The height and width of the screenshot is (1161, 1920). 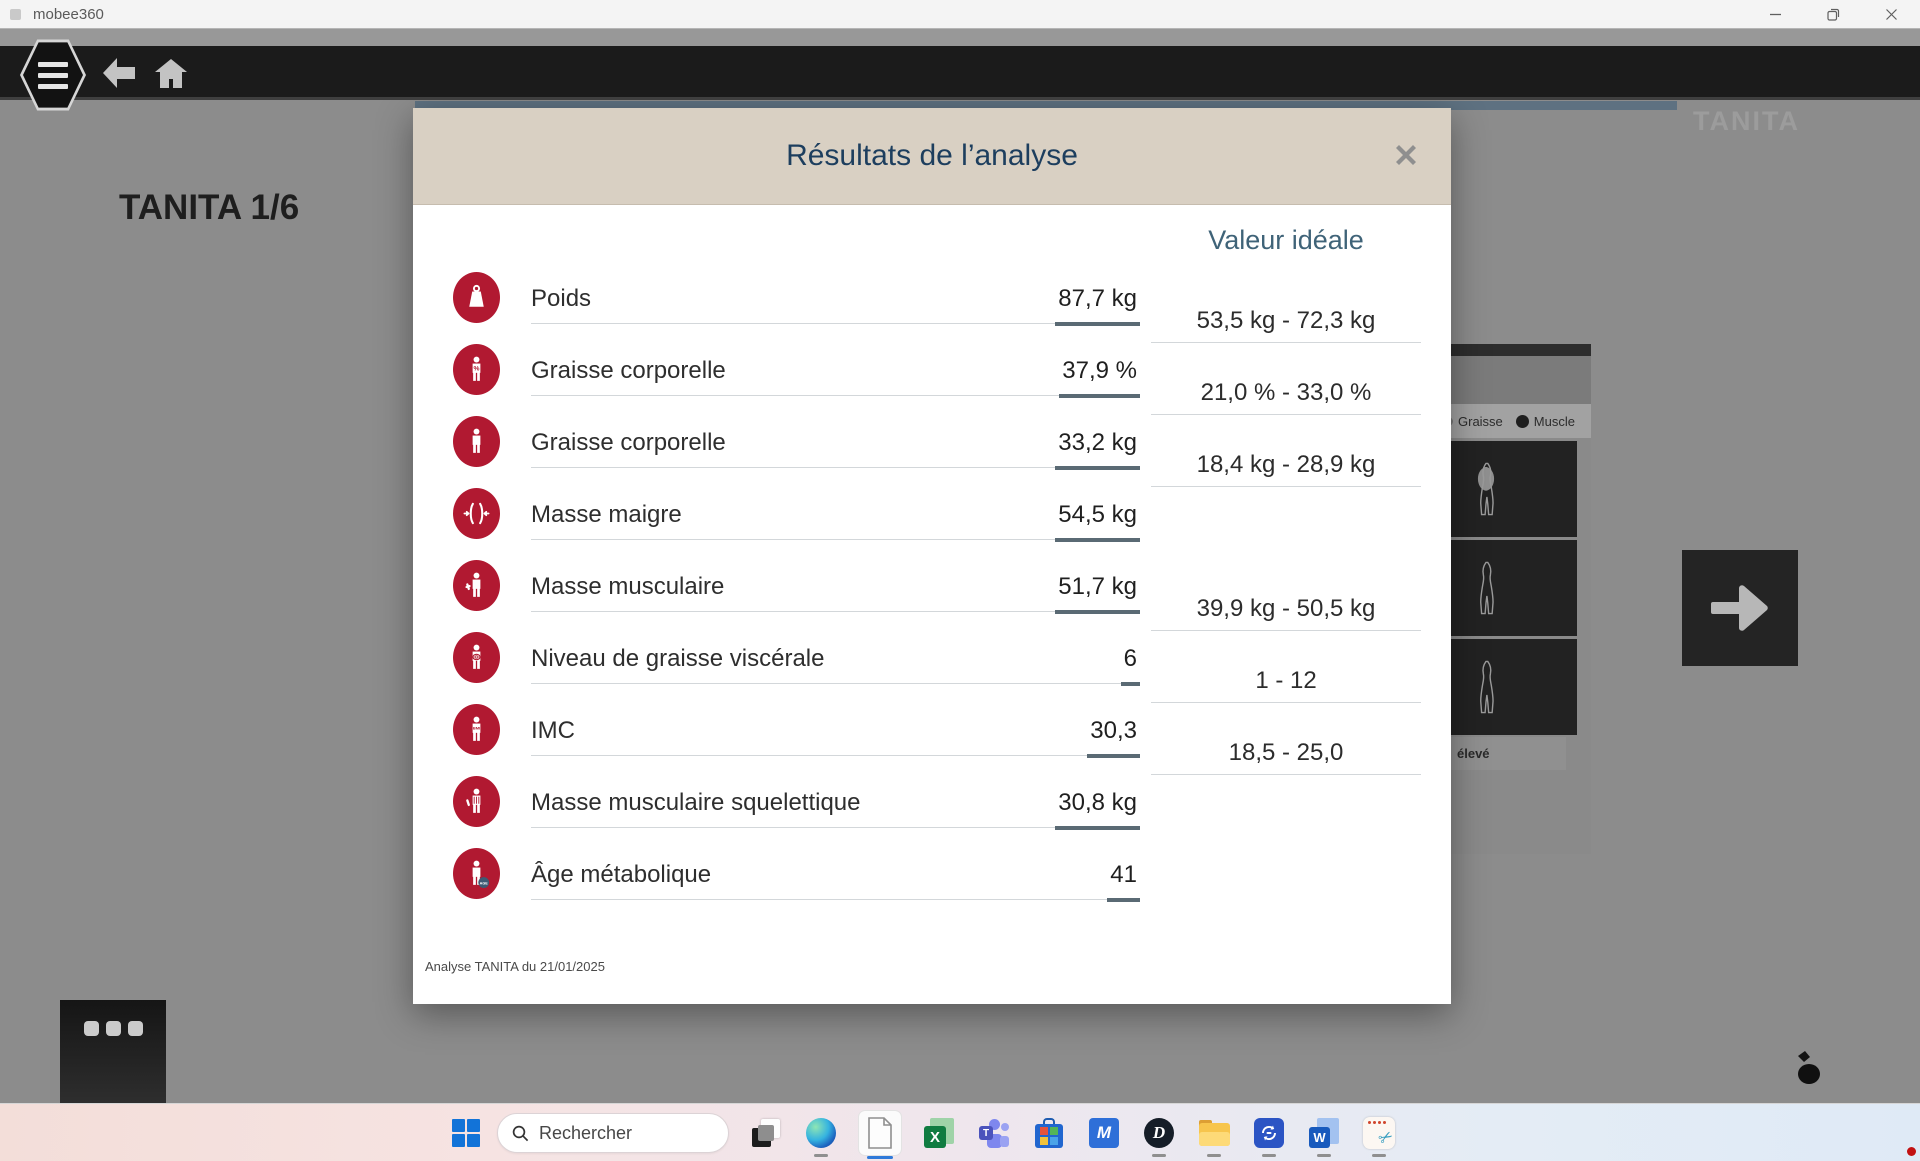 I want to click on dialog-title: Résultats de l’analyse, so click(x=932, y=155).